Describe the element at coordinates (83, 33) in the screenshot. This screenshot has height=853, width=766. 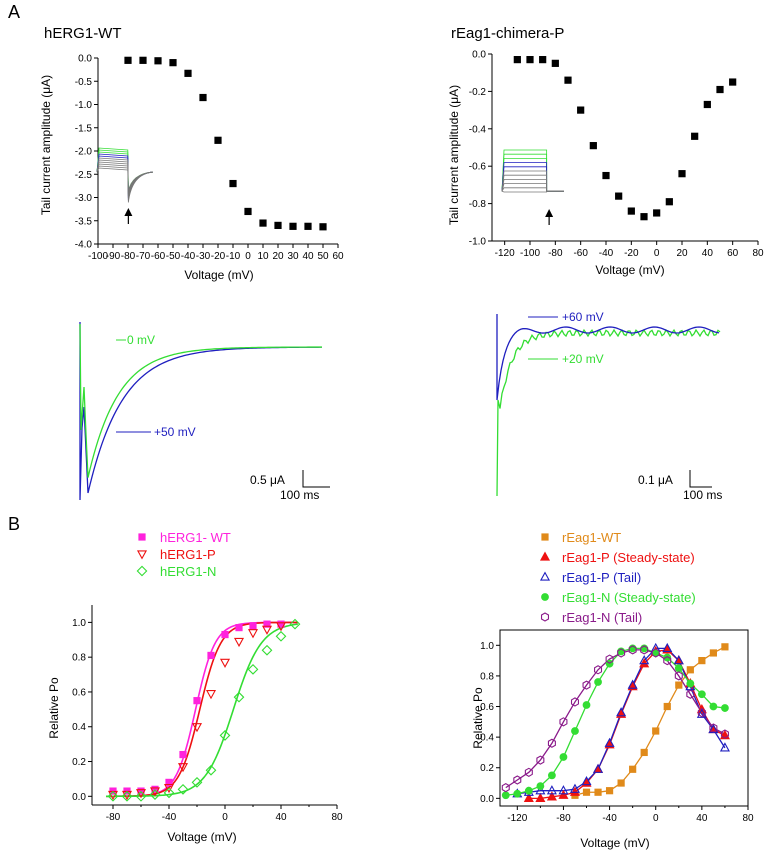
I see `herg1-plot-title: hERG1-WT` at that location.